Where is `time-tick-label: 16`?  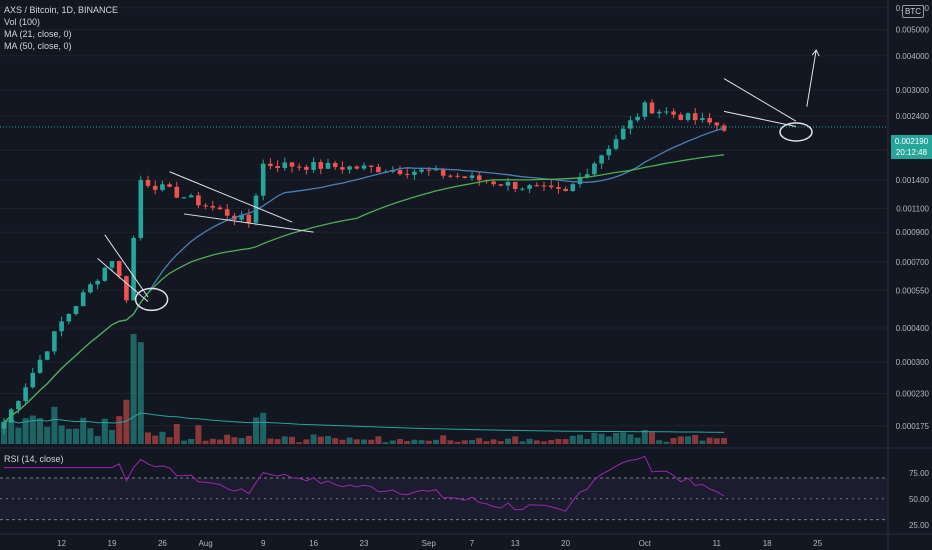
time-tick-label: 16 is located at coordinates (313, 543).